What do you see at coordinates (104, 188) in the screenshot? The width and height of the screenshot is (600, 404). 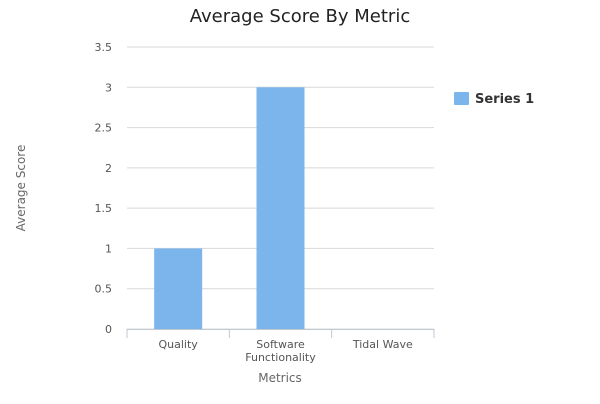 I see `y-tick-labels: 0 0.5 1 1.5 2 2.5 3 3.5` at bounding box center [104, 188].